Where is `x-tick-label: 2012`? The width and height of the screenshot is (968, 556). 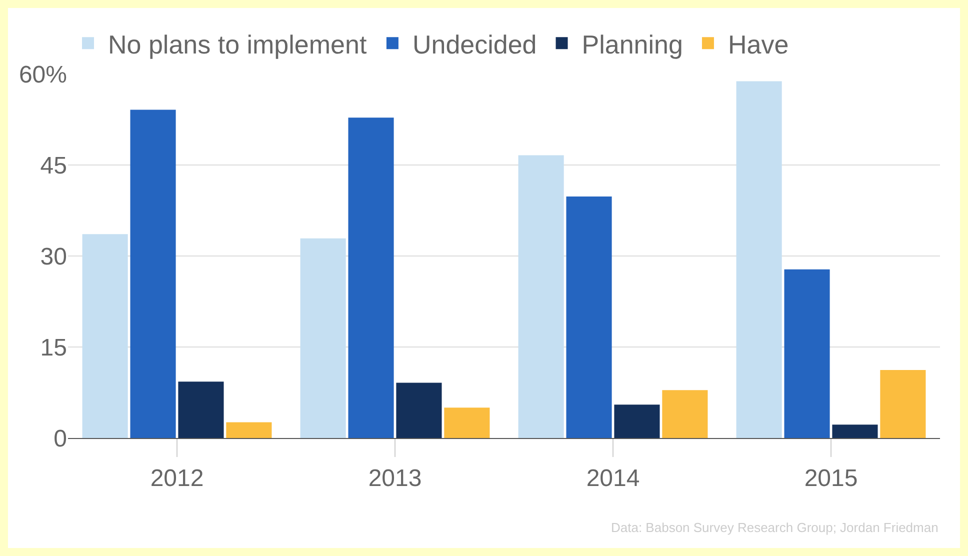
x-tick-label: 2012 is located at coordinates (177, 478).